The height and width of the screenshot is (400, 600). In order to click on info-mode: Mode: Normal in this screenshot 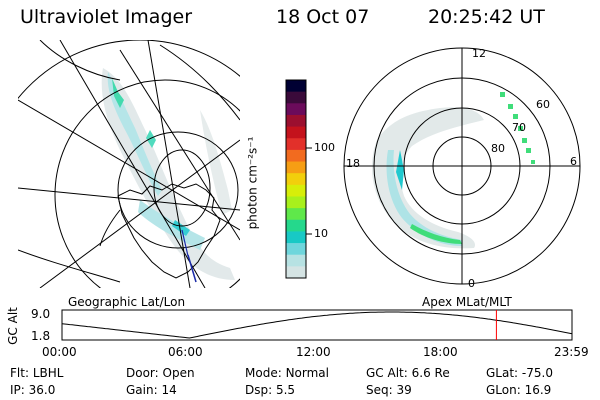, I will do `click(287, 373)`.